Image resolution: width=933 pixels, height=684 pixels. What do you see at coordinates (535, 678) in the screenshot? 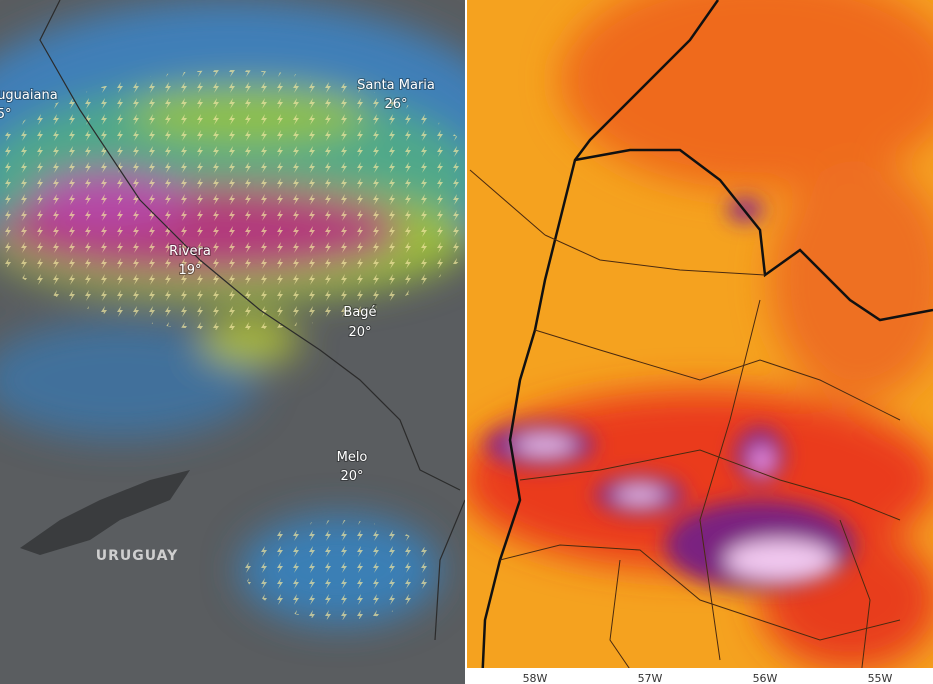
I see `longitude-label: 58W` at bounding box center [535, 678].